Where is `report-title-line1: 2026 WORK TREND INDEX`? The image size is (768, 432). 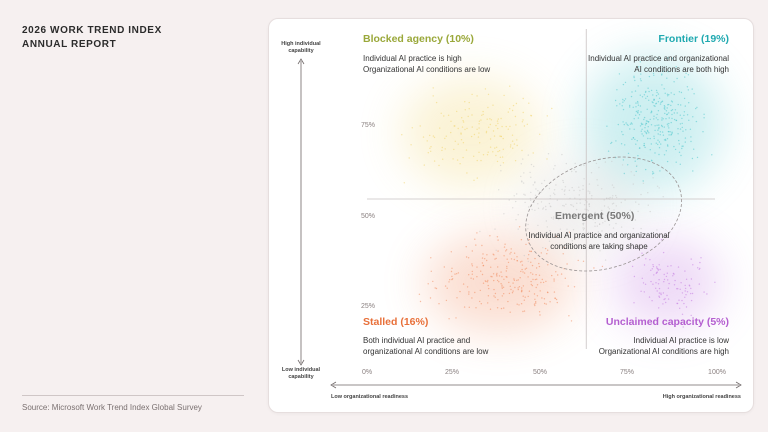
report-title-line1: 2026 WORK TREND INDEX is located at coordinates (92, 30).